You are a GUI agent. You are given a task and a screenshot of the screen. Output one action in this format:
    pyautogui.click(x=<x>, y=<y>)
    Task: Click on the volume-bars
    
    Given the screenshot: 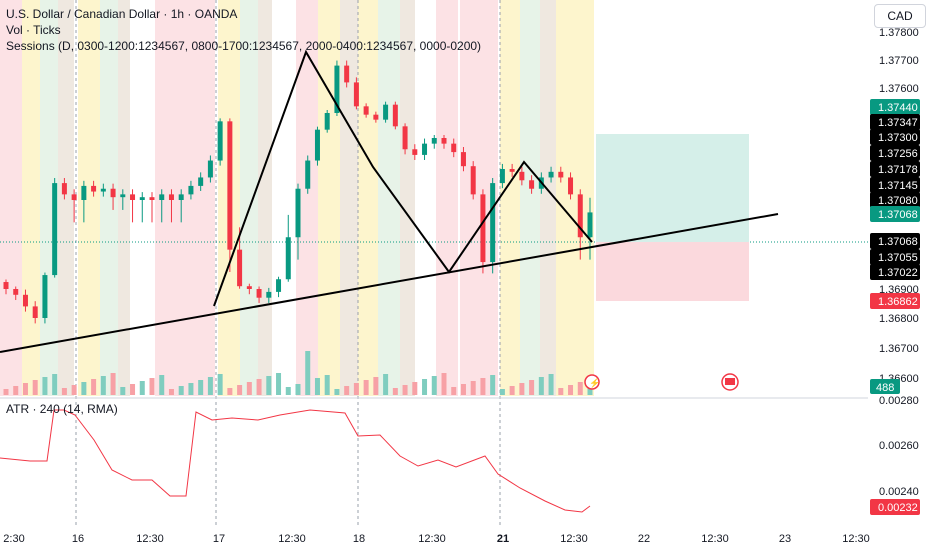 What is the action you would take?
    pyautogui.click(x=298, y=373)
    